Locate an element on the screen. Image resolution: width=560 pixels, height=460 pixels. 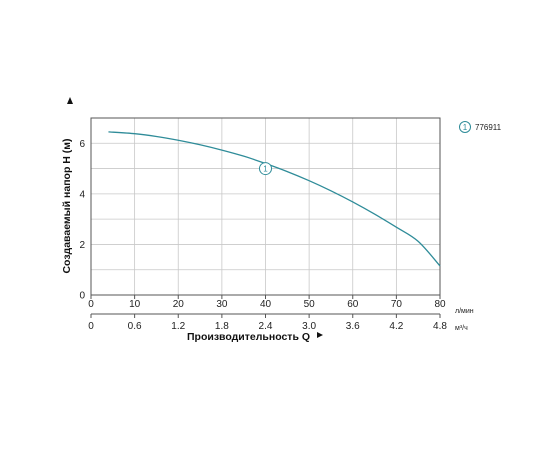
x-tick-label-m3h: 0 is located at coordinates (91, 326).